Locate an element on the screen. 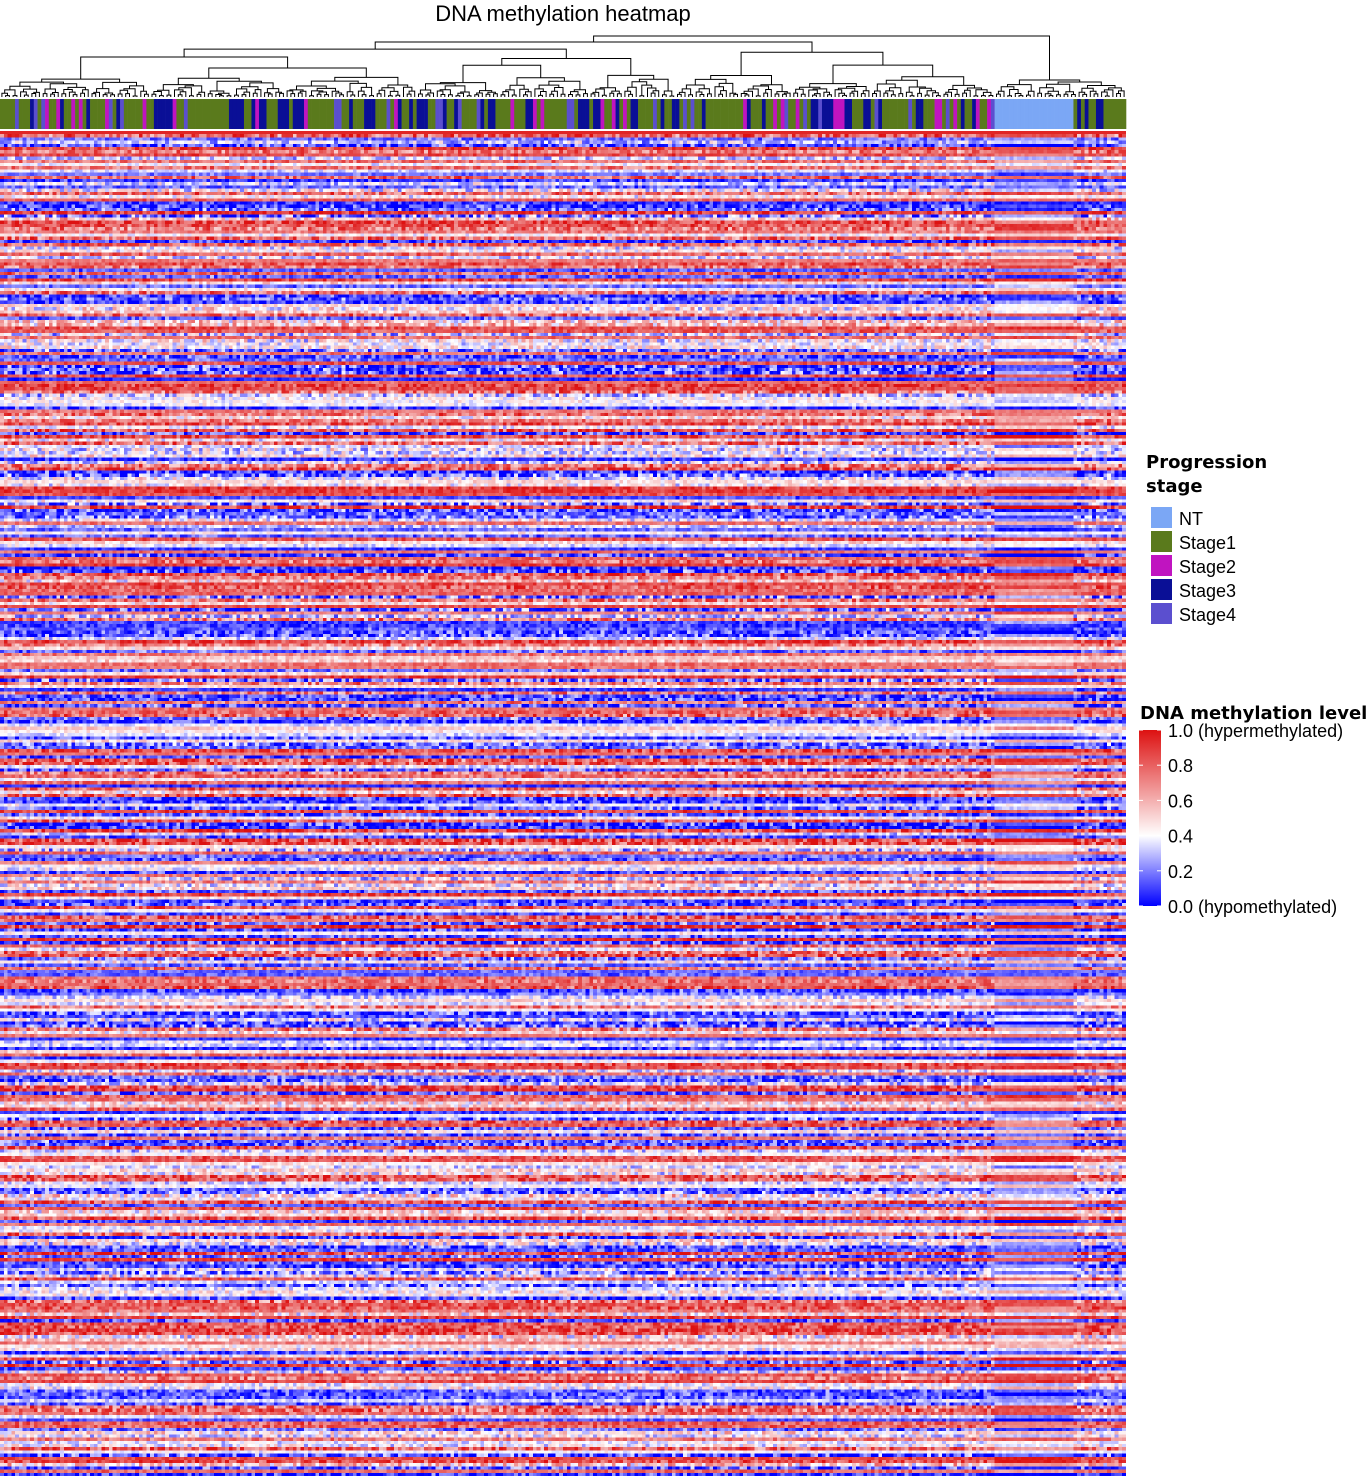  color-legend-tick-label: 0.2 is located at coordinates (1180, 872).